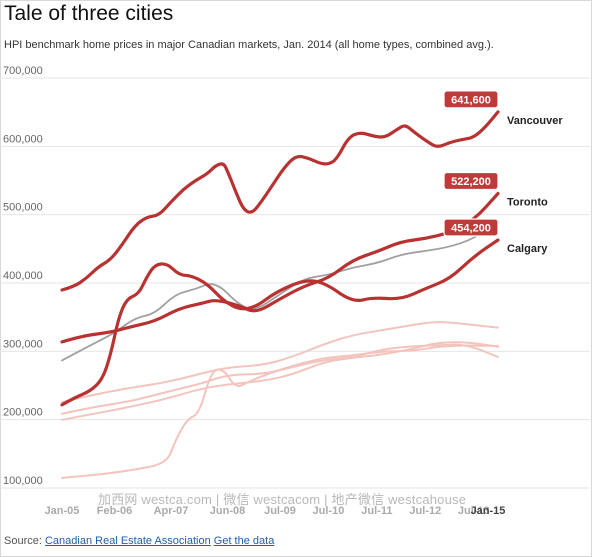  I want to click on calgary-value-label: 454,200, so click(471, 228).